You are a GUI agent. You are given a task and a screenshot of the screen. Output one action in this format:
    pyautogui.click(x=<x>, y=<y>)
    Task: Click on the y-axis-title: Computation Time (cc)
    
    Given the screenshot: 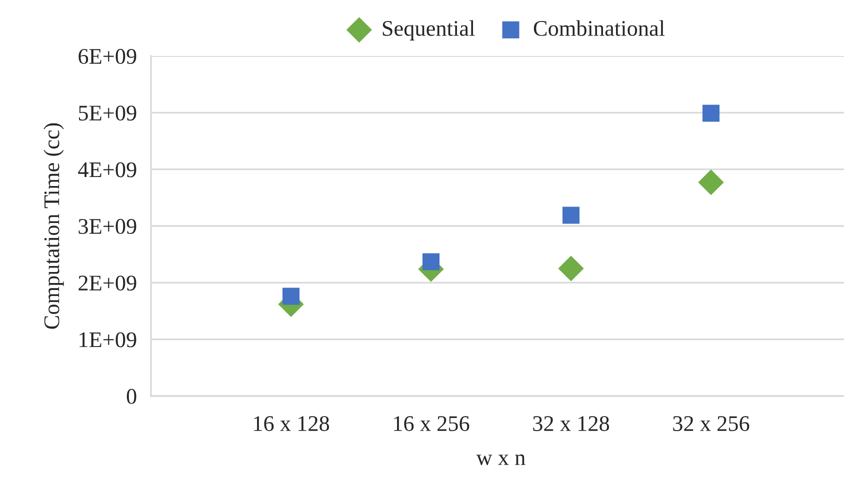 What is the action you would take?
    pyautogui.click(x=54, y=226)
    